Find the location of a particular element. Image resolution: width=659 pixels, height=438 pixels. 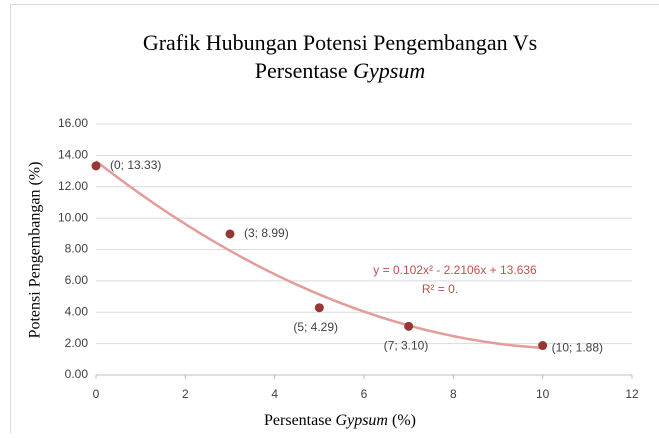

data-label: (0; 13.33) is located at coordinates (135, 165).